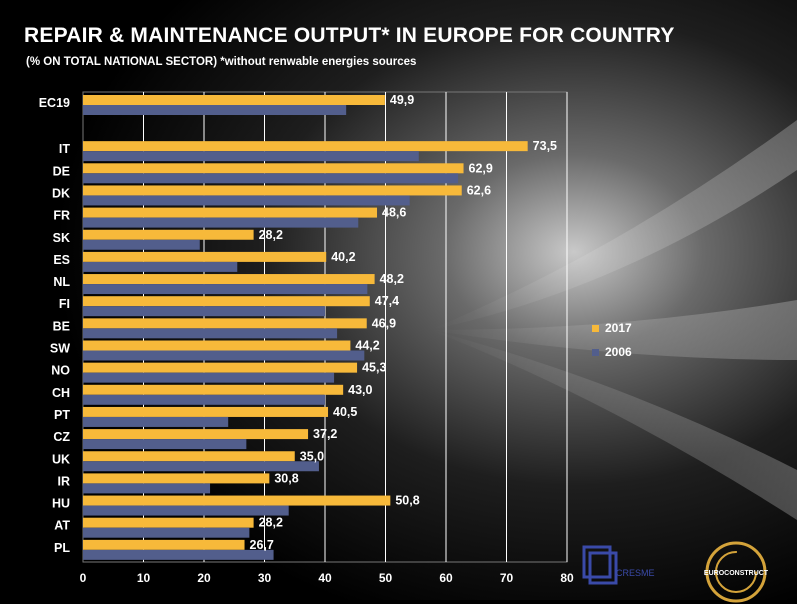 Image resolution: width=797 pixels, height=604 pixels. I want to click on category-label: FR, so click(61, 216).